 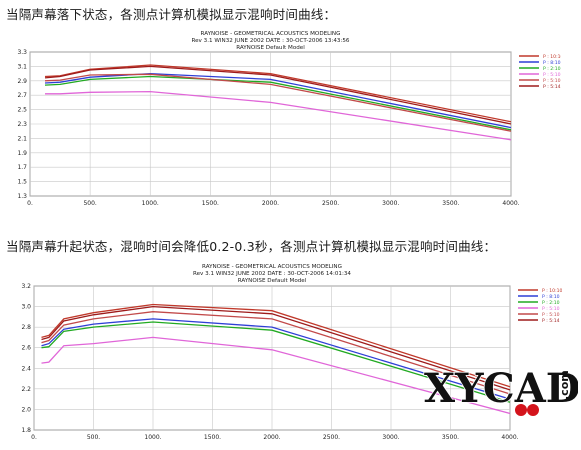 I want to click on y-tick-label: 3.2, so click(x=26, y=286).